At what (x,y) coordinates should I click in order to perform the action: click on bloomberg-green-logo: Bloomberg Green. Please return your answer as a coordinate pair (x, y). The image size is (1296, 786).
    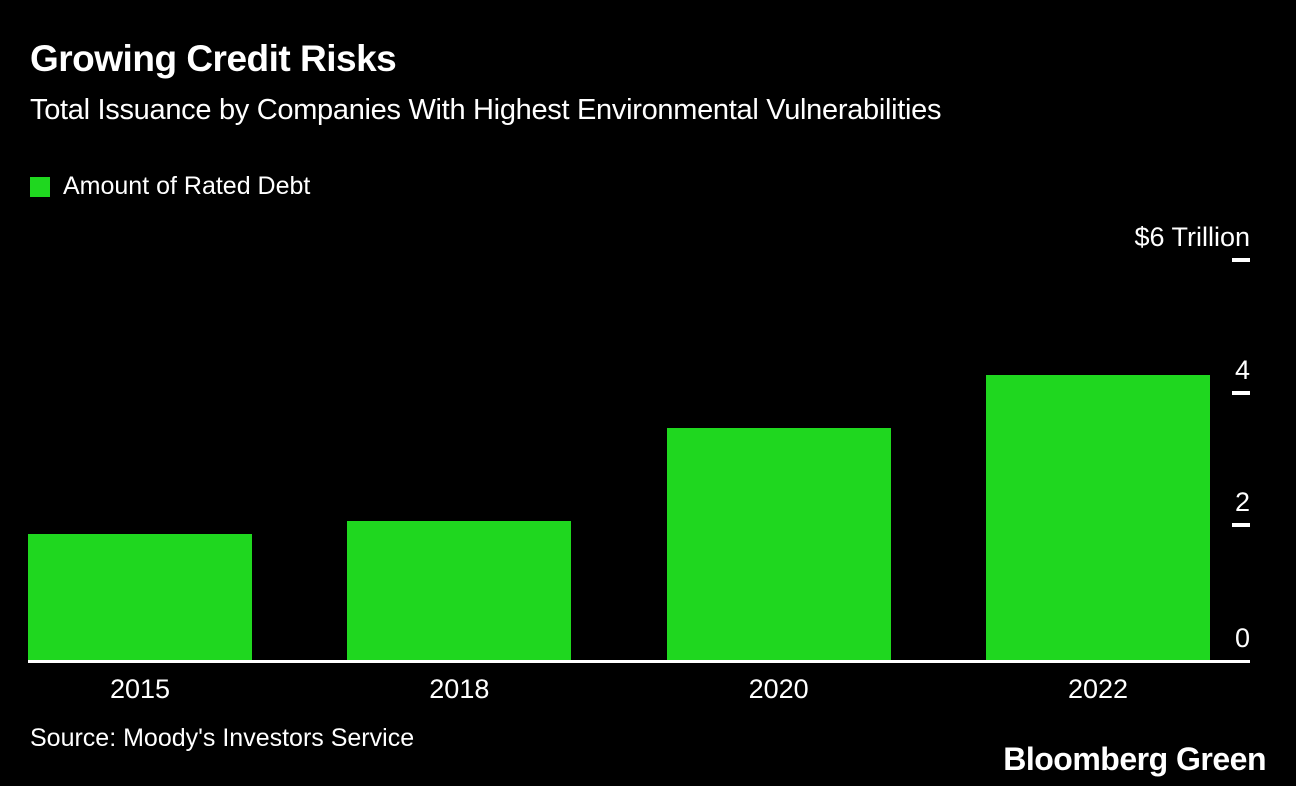
    Looking at the image, I should click on (1134, 759).